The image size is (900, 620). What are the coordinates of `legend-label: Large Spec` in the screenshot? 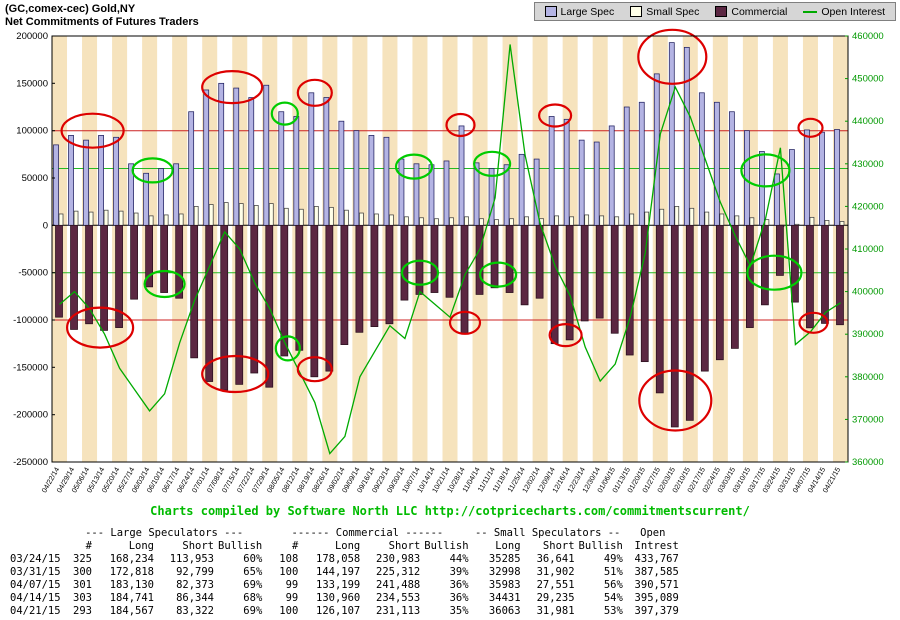 It's located at (587, 11).